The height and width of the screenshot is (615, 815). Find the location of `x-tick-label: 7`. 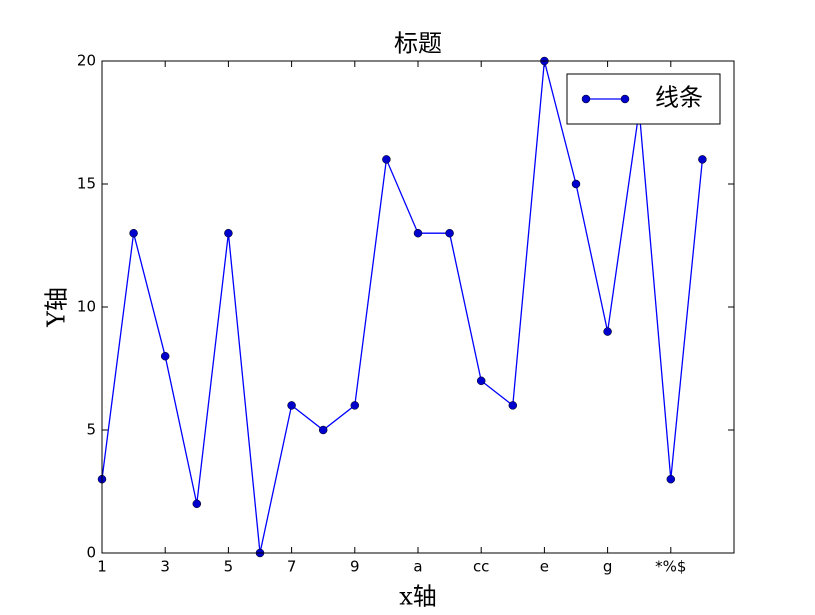

x-tick-label: 7 is located at coordinates (292, 567).